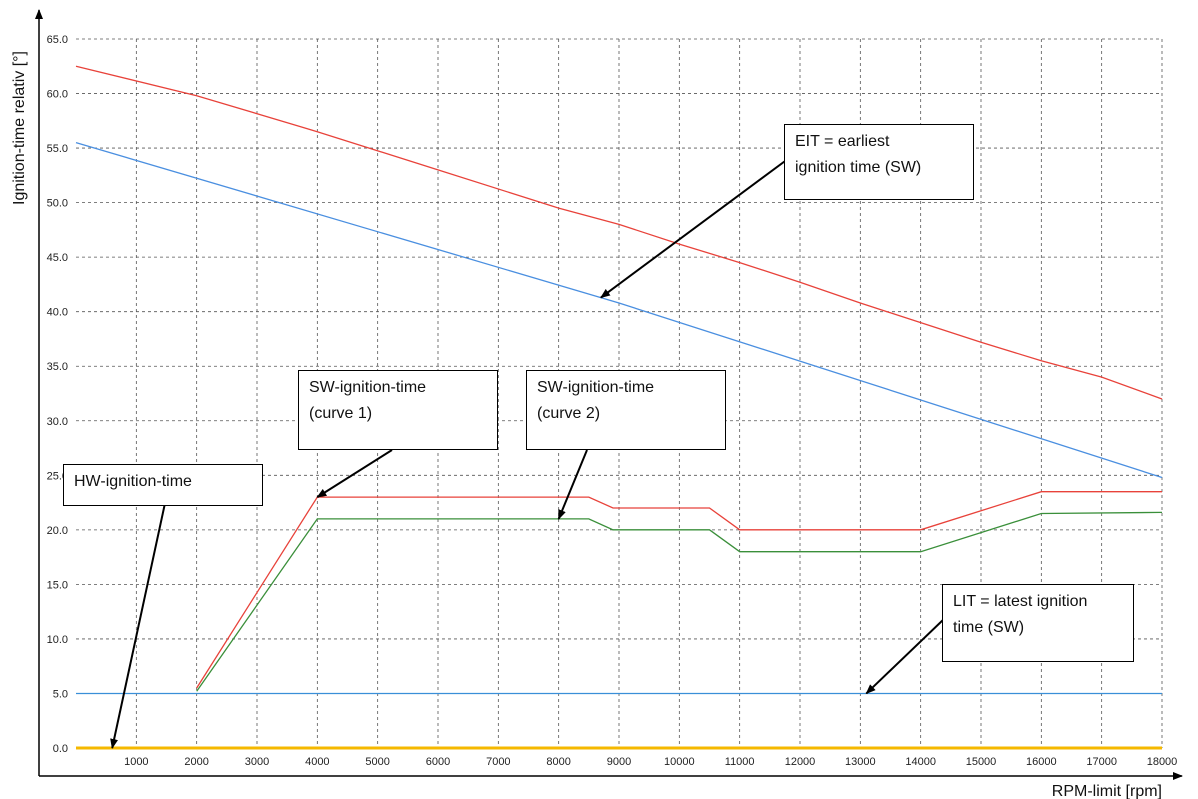  What do you see at coordinates (57, 313) in the screenshot?
I see `y-tick-label: 40.0` at bounding box center [57, 313].